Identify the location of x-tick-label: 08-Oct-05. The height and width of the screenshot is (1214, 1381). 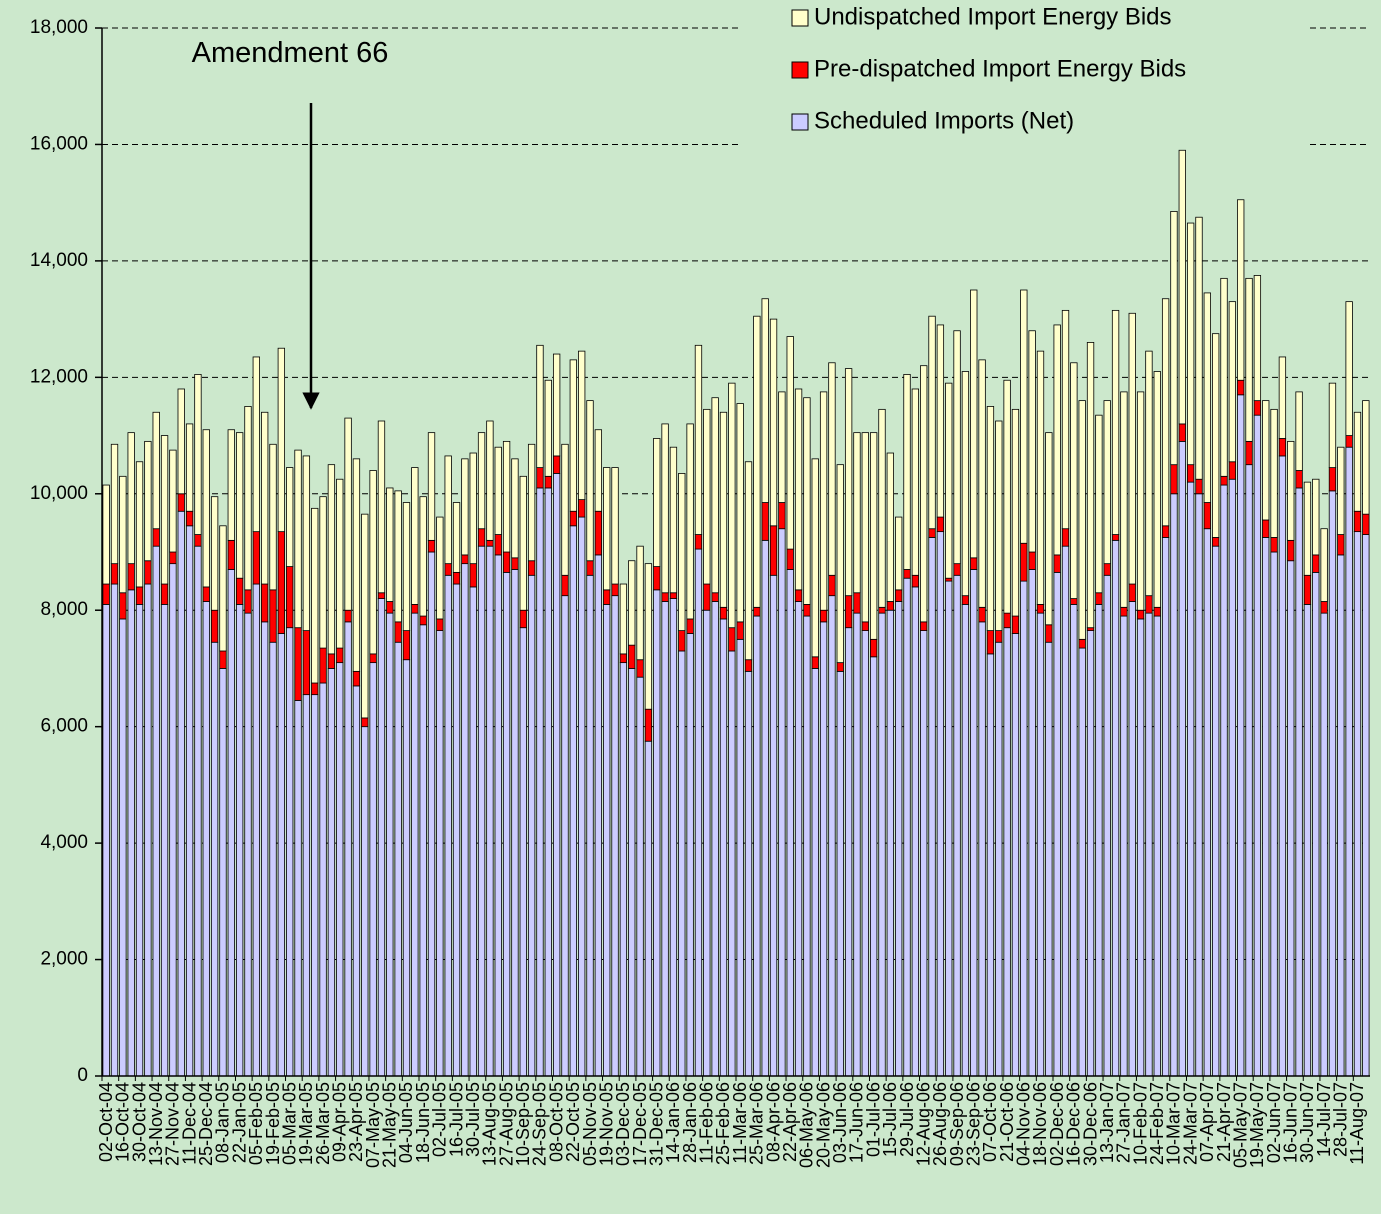
(556, 1122).